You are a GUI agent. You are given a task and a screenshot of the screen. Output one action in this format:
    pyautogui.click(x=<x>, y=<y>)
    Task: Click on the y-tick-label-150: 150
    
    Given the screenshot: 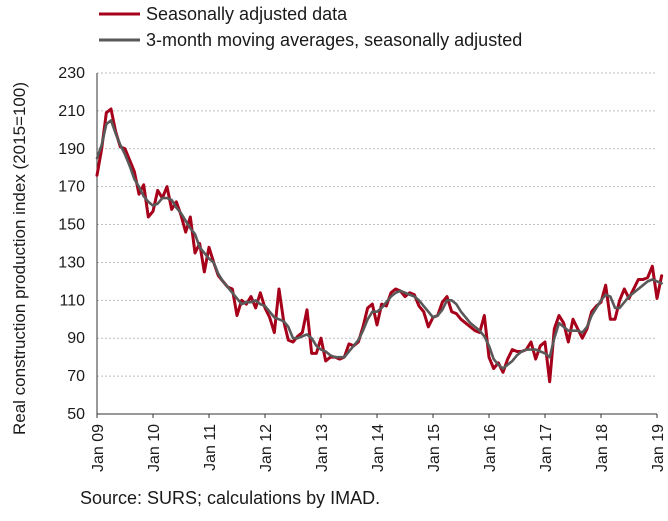 What is the action you would take?
    pyautogui.click(x=71, y=225)
    